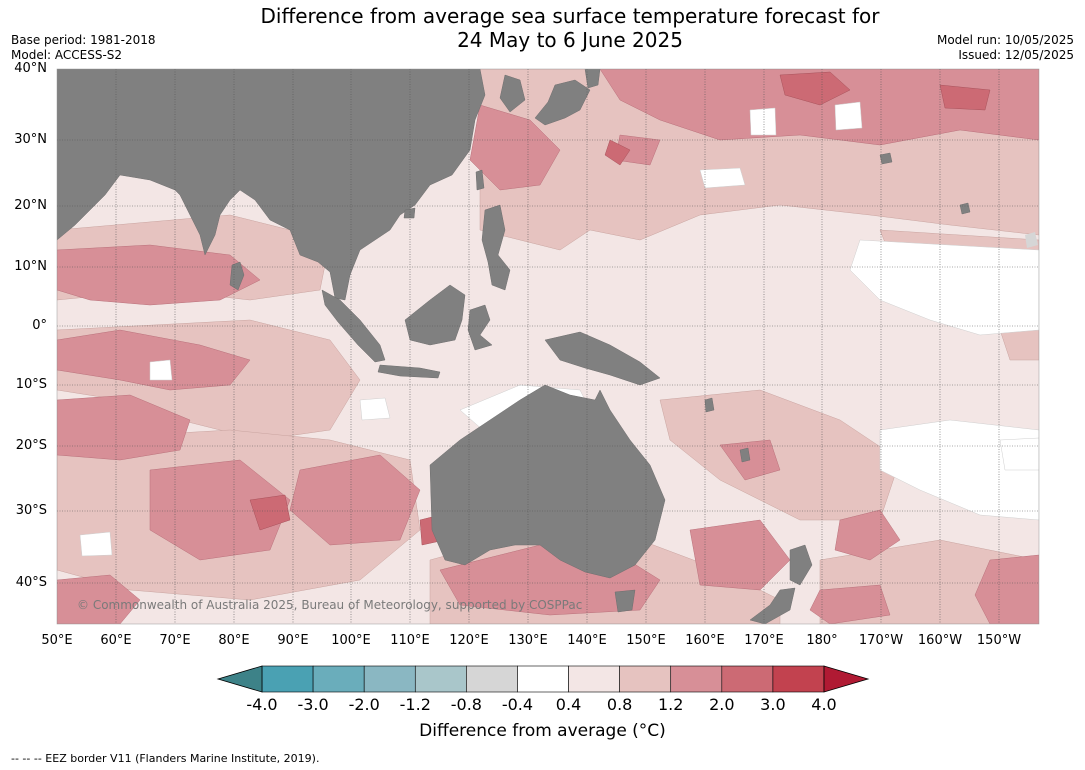  Describe the element at coordinates (1005, 40) in the screenshot. I see `model-run: Model run: 10/05/2025` at that location.